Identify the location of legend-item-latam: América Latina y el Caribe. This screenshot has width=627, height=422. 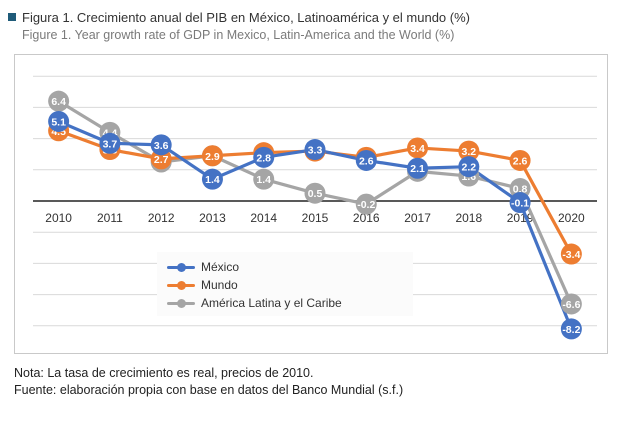
(254, 304).